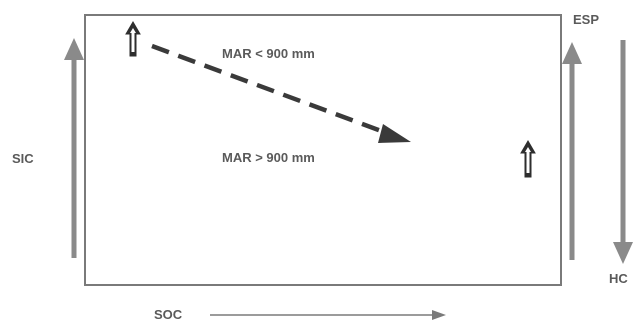  Describe the element at coordinates (23, 158) in the screenshot. I see `sic-label: SIC` at that location.